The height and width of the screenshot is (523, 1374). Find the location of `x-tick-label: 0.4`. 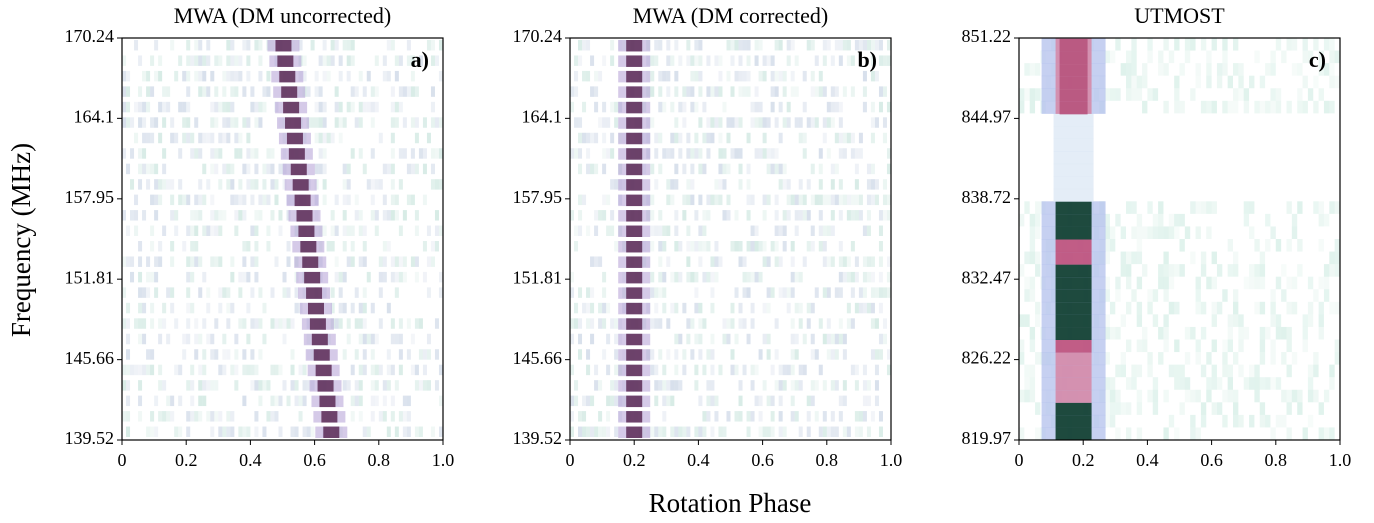

x-tick-label: 0.4 is located at coordinates (250, 460).